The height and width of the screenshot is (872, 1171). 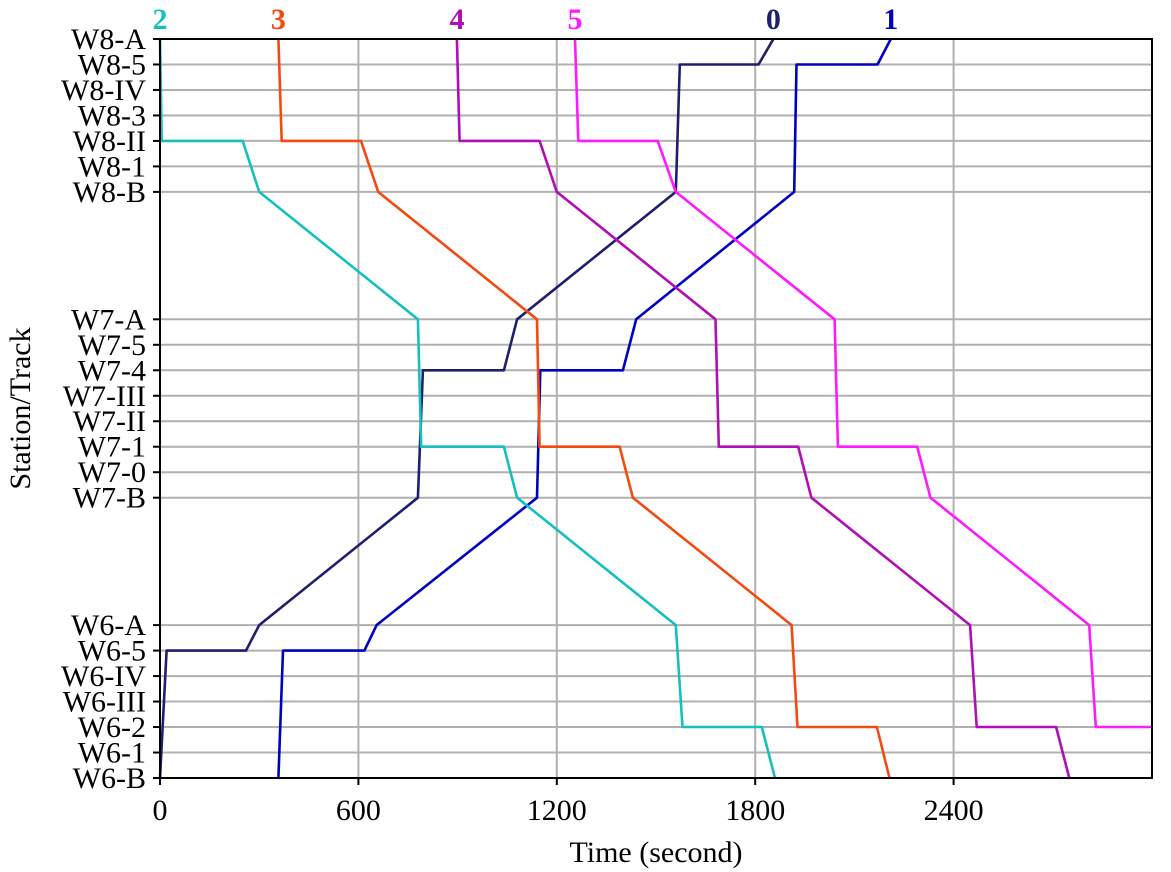 What do you see at coordinates (109, 498) in the screenshot?
I see `y-tick-label: W7-B` at bounding box center [109, 498].